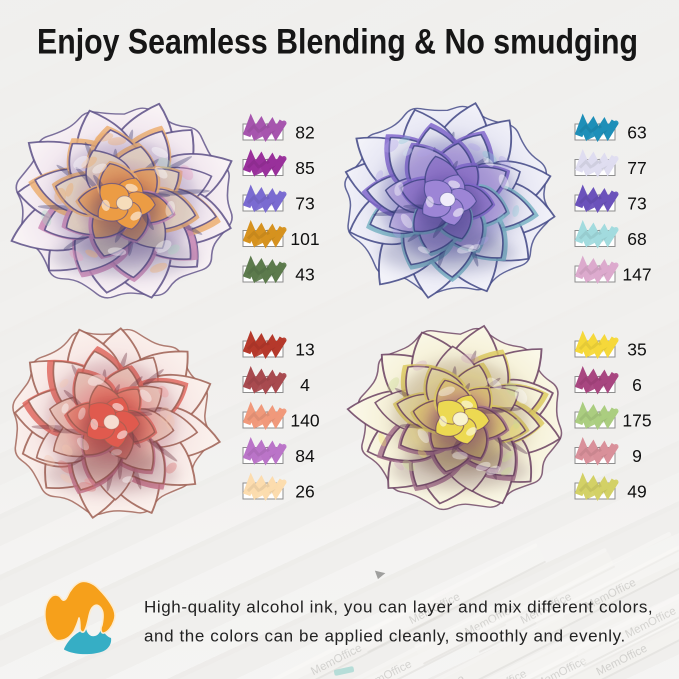 The image size is (679, 679). What do you see at coordinates (636, 239) in the screenshot?
I see `svg-text: 68` at bounding box center [636, 239].